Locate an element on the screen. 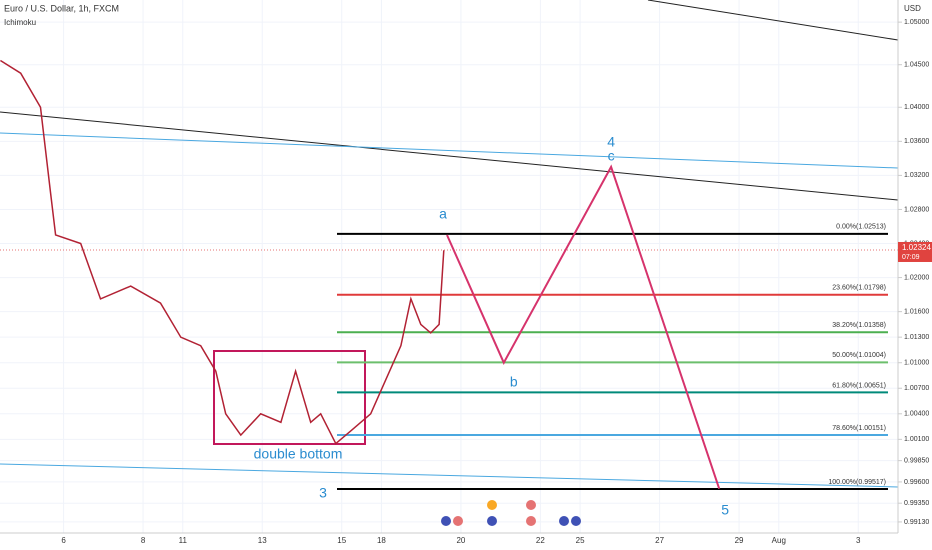  fib-label: 50.00%(1.01004) is located at coordinates (859, 355).